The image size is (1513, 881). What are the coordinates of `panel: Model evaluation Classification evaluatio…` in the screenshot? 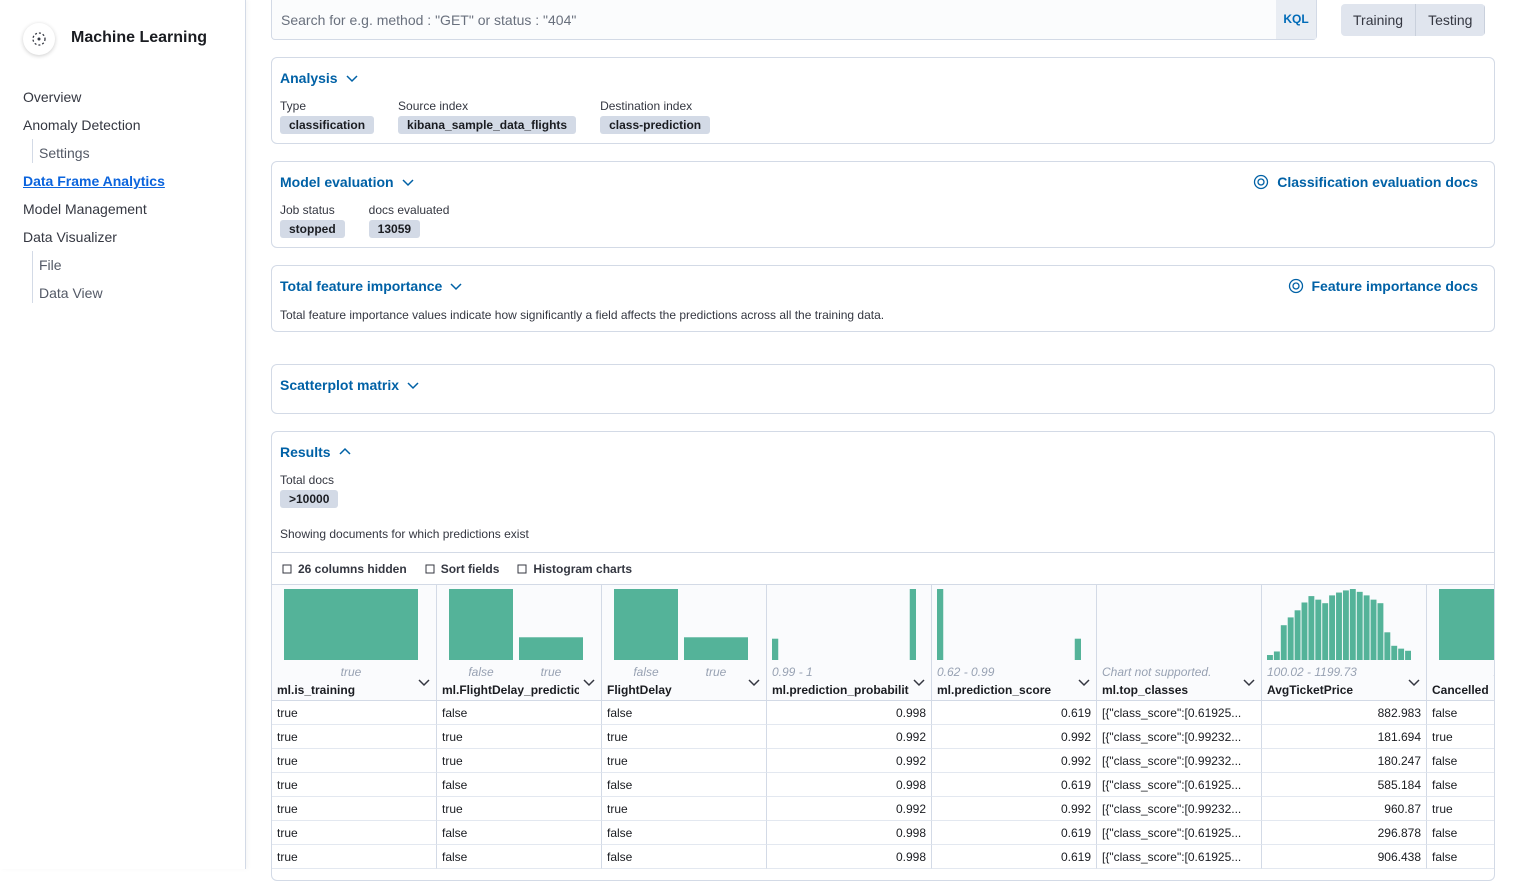 It's located at (883, 204).